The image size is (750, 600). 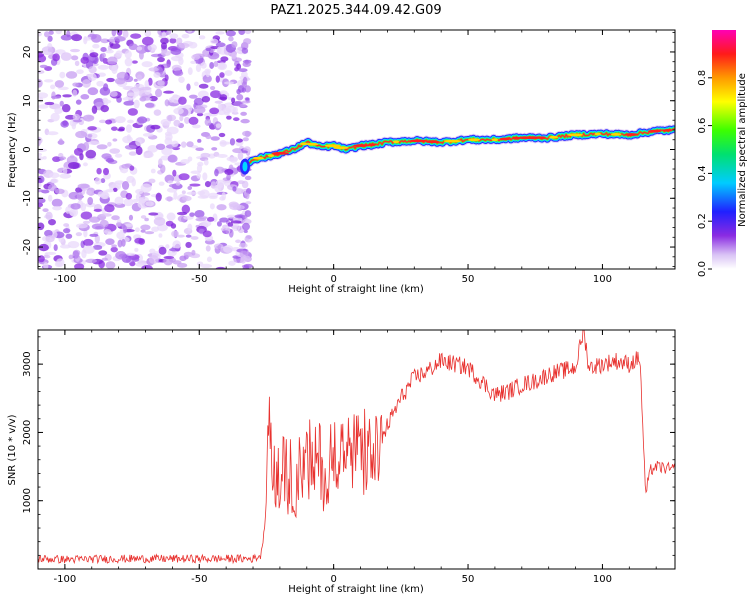 I want to click on spectrogram-y-tick-label: -20, so click(x=27, y=247).